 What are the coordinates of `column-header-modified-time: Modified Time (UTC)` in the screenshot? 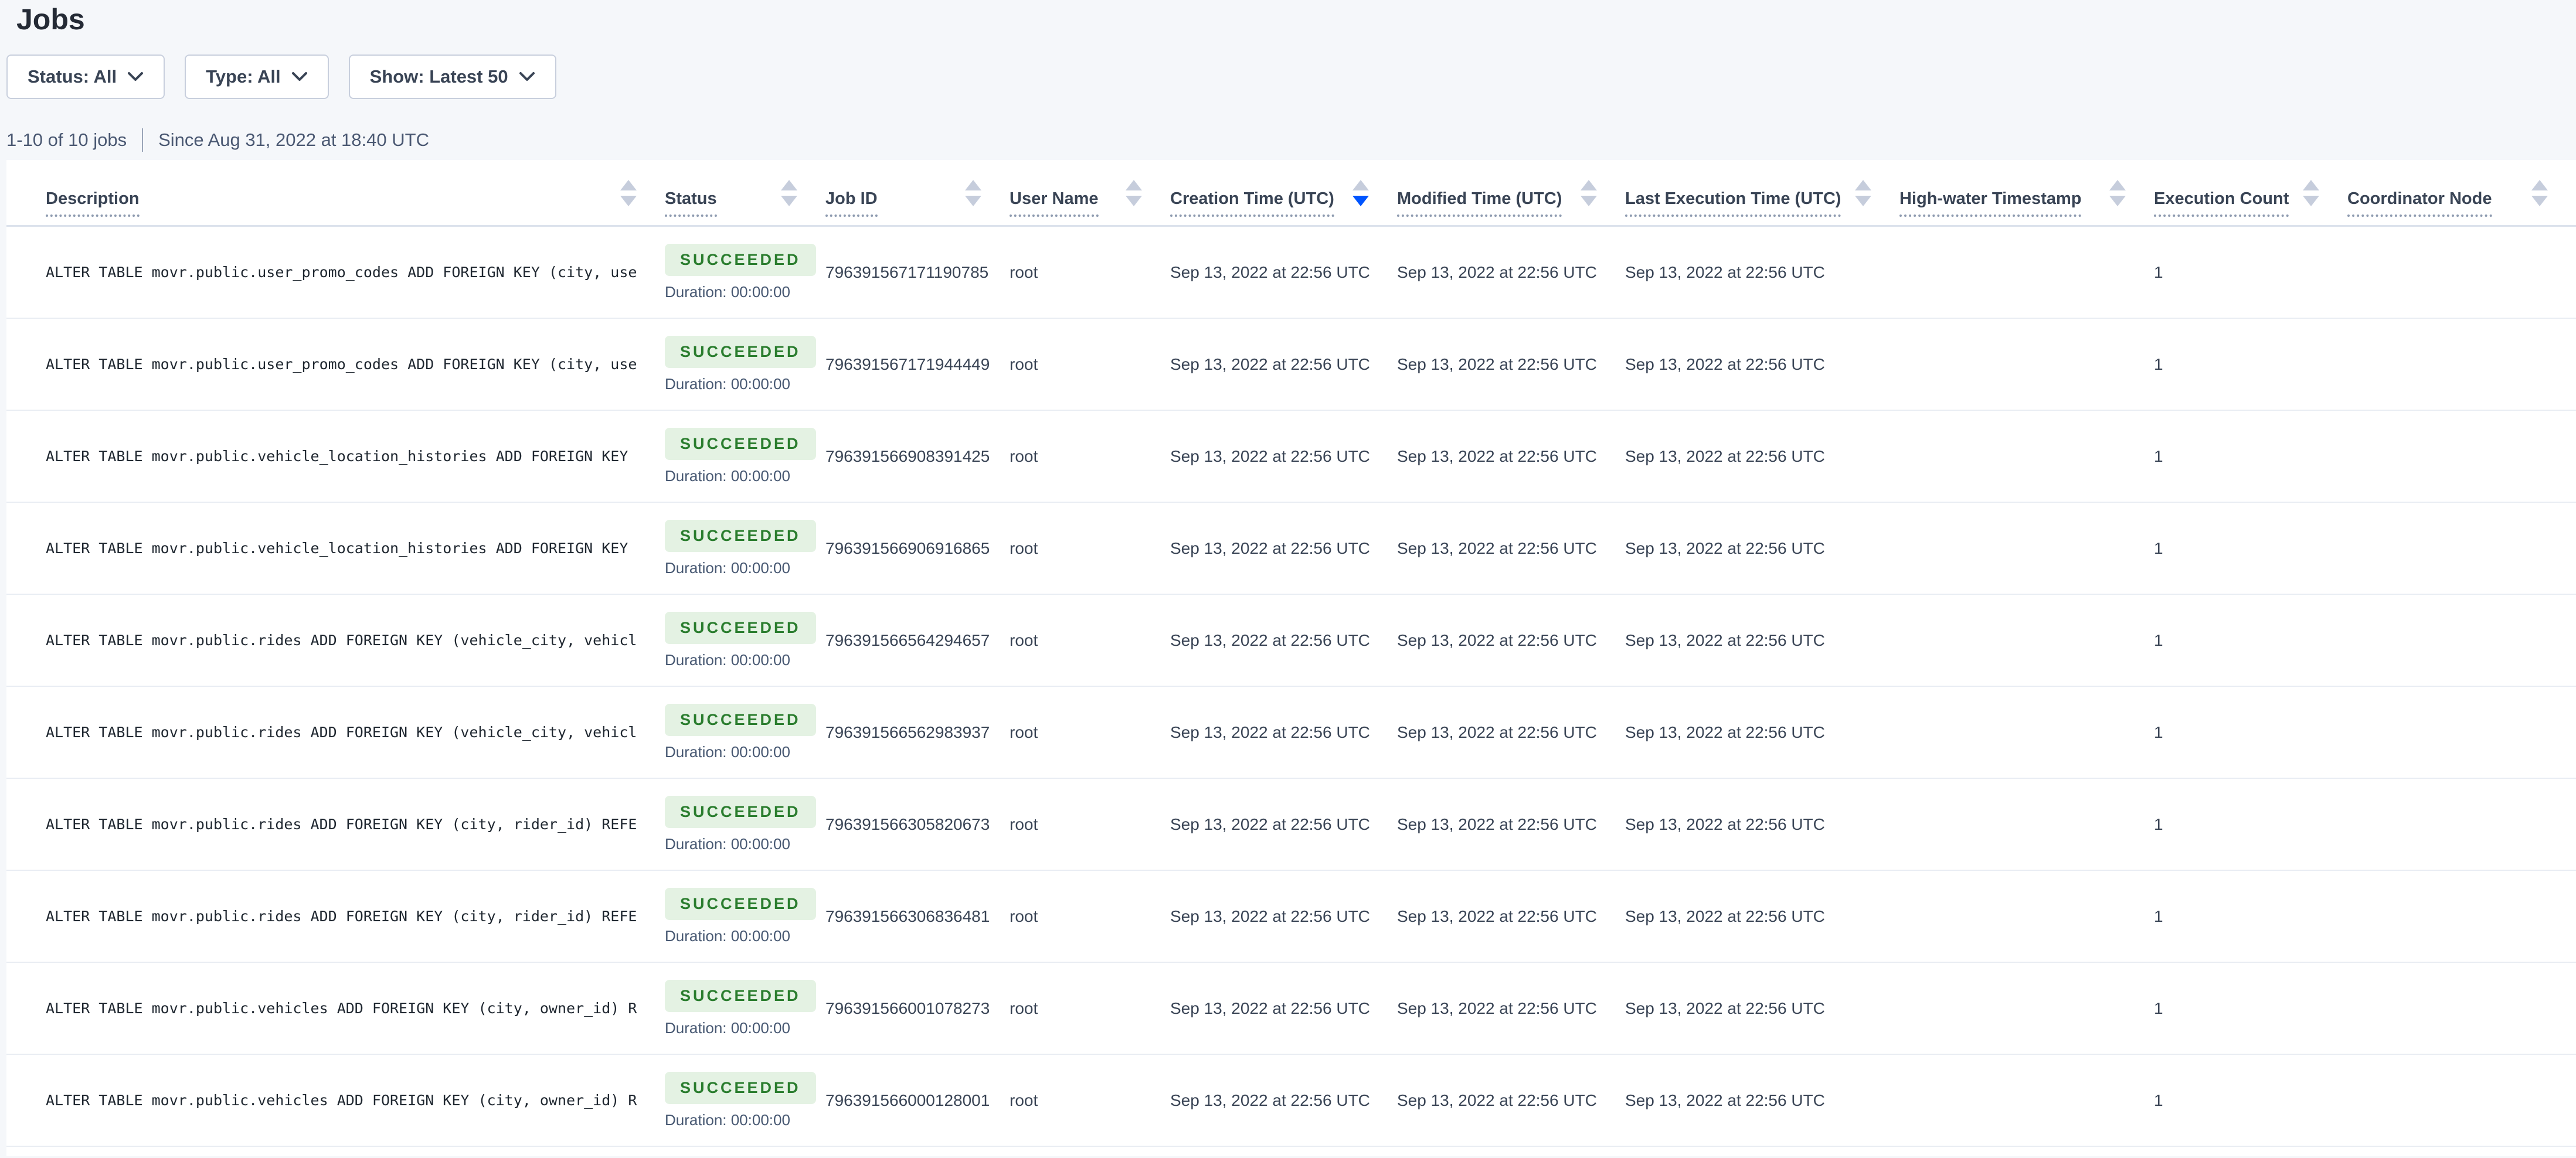 It's located at (1511, 198).